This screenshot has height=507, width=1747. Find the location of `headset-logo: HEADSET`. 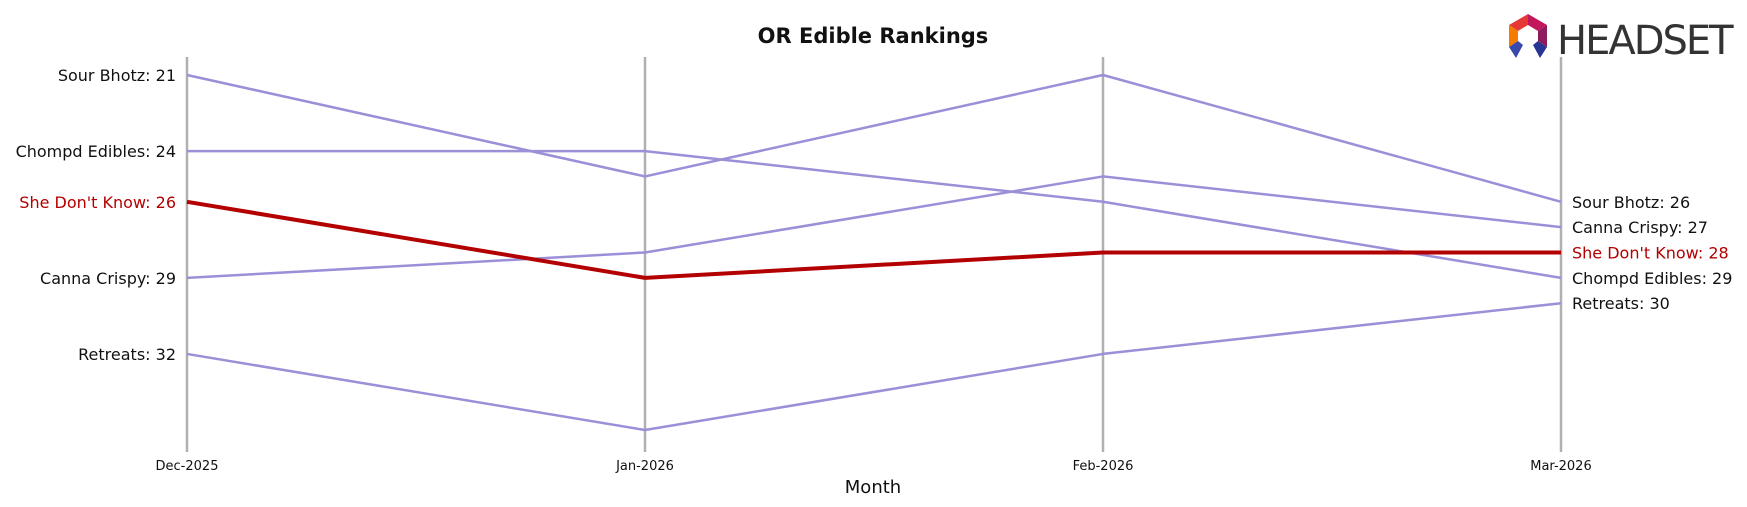

headset-logo: HEADSET is located at coordinates (1622, 39).